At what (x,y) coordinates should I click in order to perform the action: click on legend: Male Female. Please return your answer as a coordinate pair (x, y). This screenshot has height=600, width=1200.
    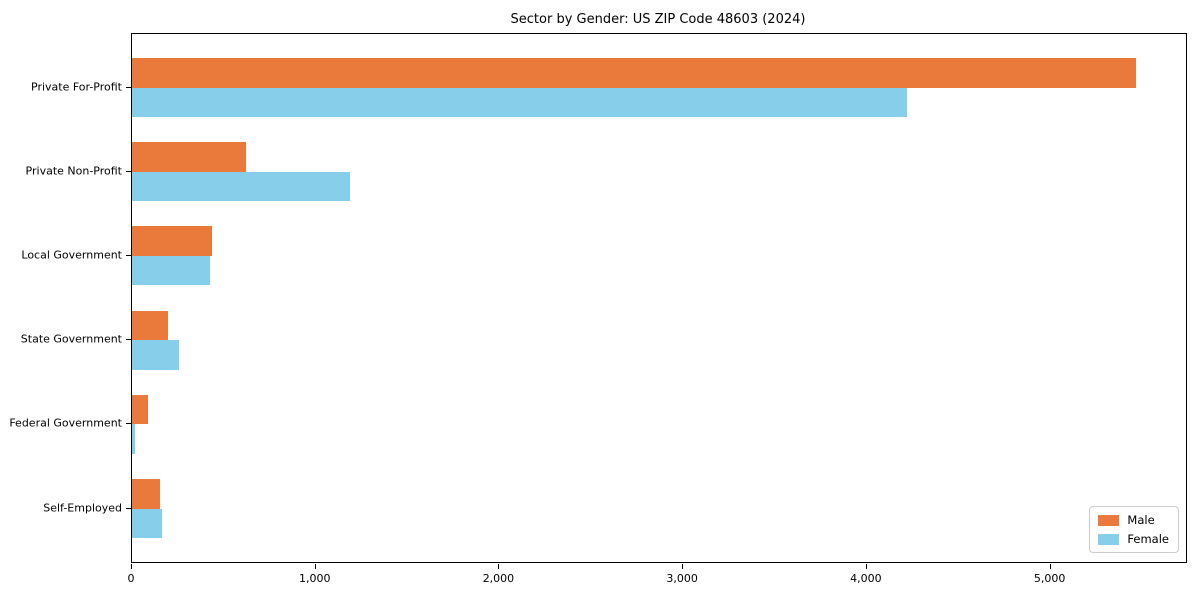
    Looking at the image, I should click on (1134, 529).